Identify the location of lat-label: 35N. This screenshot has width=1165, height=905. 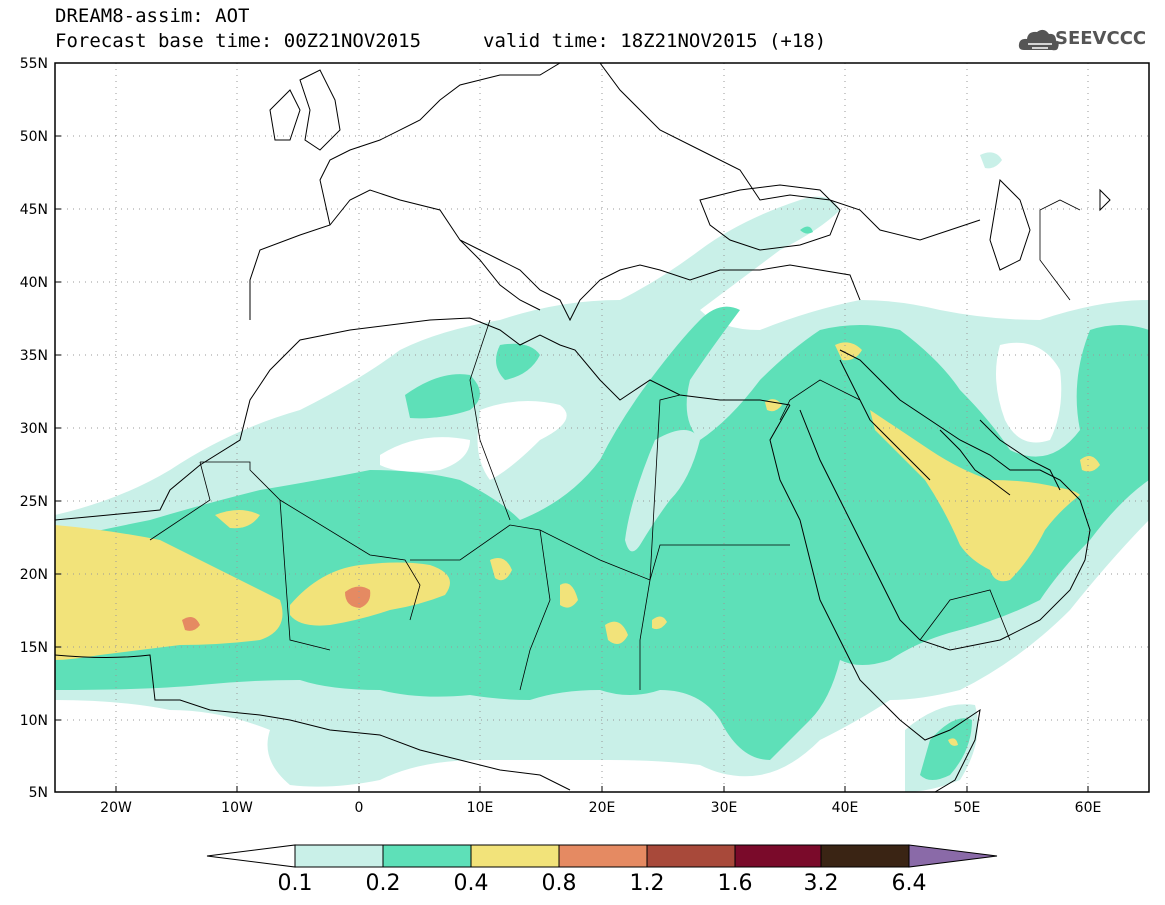
(34, 356).